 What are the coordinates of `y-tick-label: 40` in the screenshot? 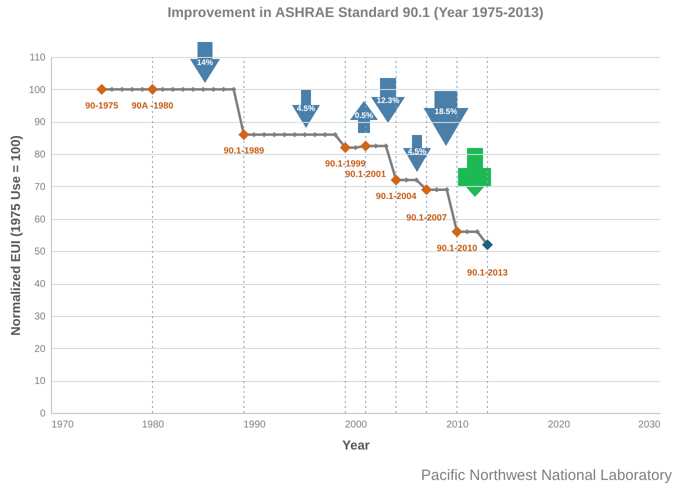 It's located at (40, 284).